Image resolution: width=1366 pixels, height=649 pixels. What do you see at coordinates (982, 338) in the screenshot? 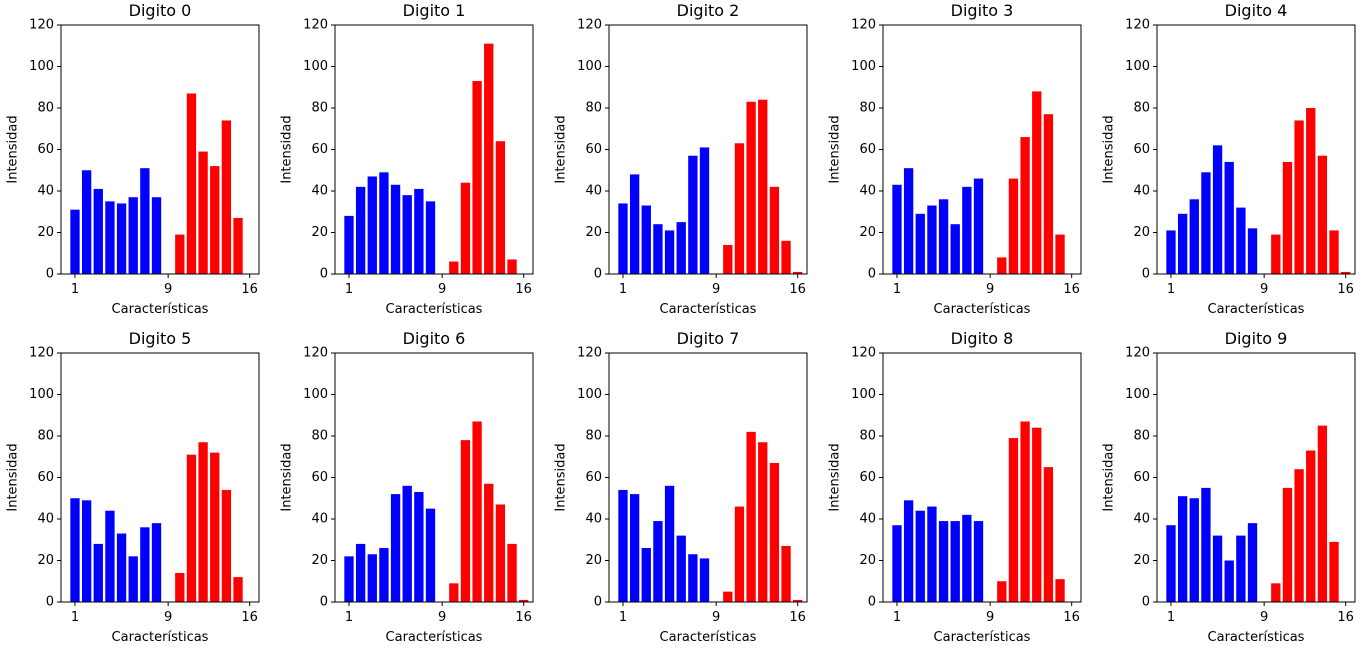
I see `subplot-title: Digito 8` at bounding box center [982, 338].